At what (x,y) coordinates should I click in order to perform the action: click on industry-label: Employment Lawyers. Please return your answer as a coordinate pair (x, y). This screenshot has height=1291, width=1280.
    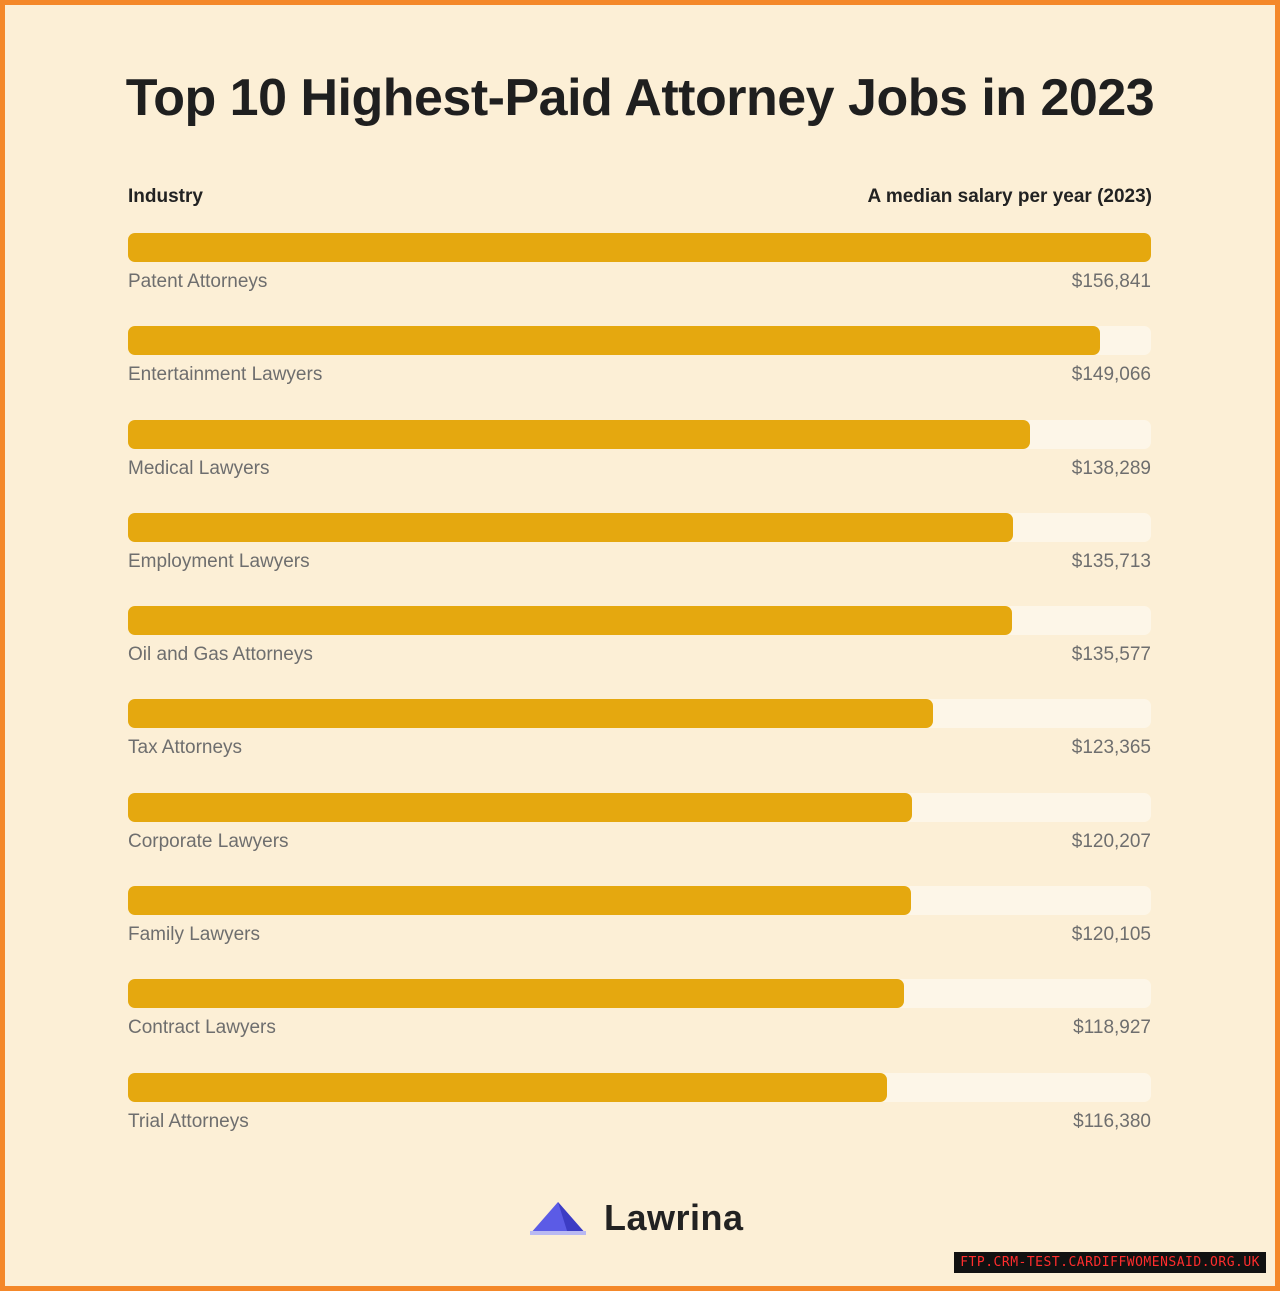
    Looking at the image, I should click on (219, 561).